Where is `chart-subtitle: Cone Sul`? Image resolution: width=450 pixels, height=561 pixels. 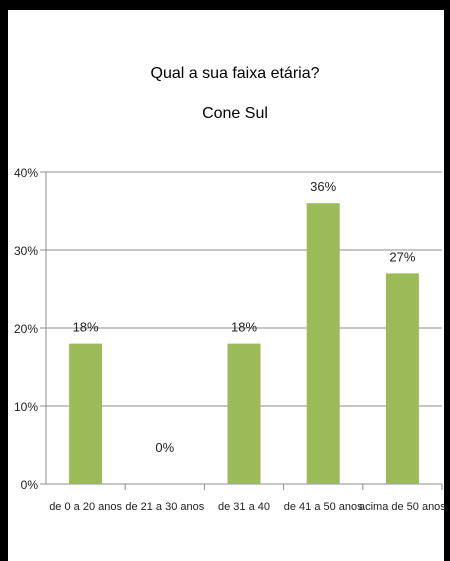
chart-subtitle: Cone Sul is located at coordinates (235, 113).